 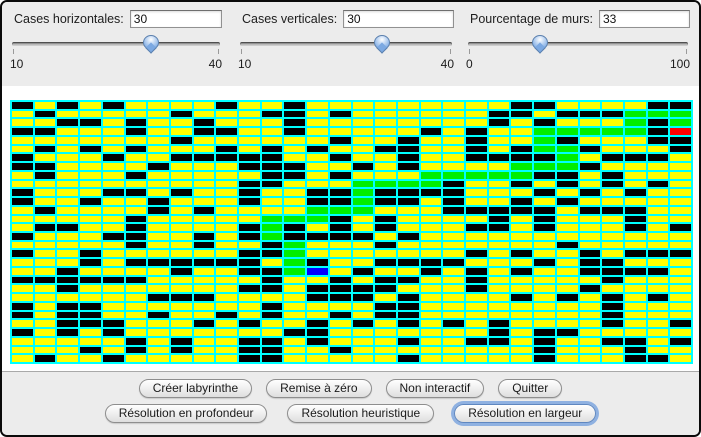 What do you see at coordinates (151, 42) in the screenshot?
I see `slider-thumb` at bounding box center [151, 42].